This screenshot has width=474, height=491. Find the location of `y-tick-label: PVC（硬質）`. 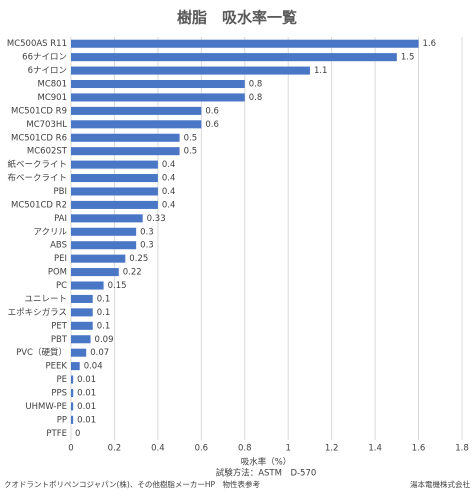

y-tick-label: PVC（硬質） is located at coordinates (41, 352).